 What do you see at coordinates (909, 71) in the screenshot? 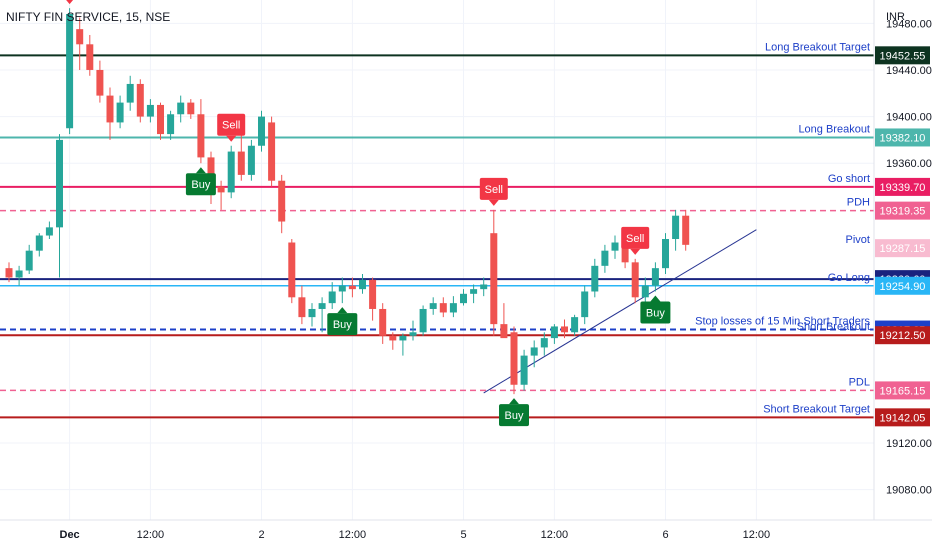
I see `y-tick-label: 19440.00` at bounding box center [909, 71].